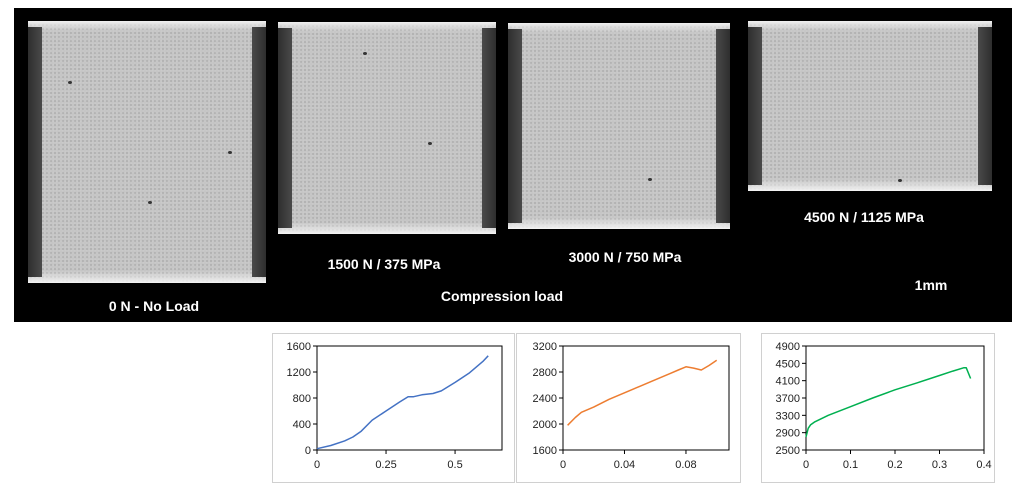  What do you see at coordinates (308, 451) in the screenshot?
I see `y-tick-label: 0` at bounding box center [308, 451].